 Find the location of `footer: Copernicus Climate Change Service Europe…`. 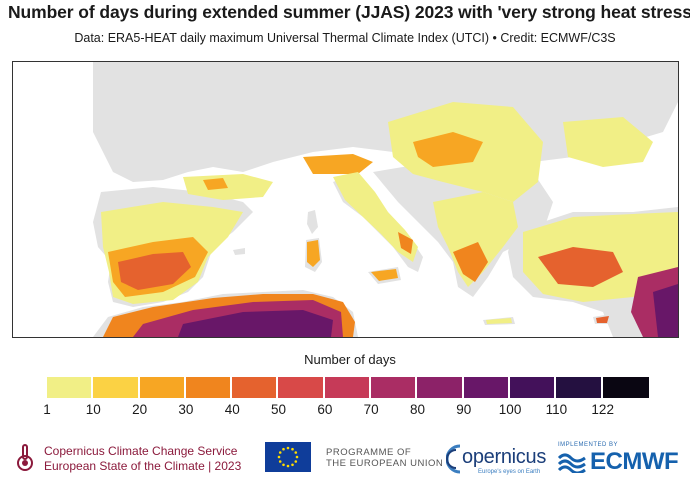

footer: Copernicus Climate Change Service Europe… is located at coordinates (345, 459).